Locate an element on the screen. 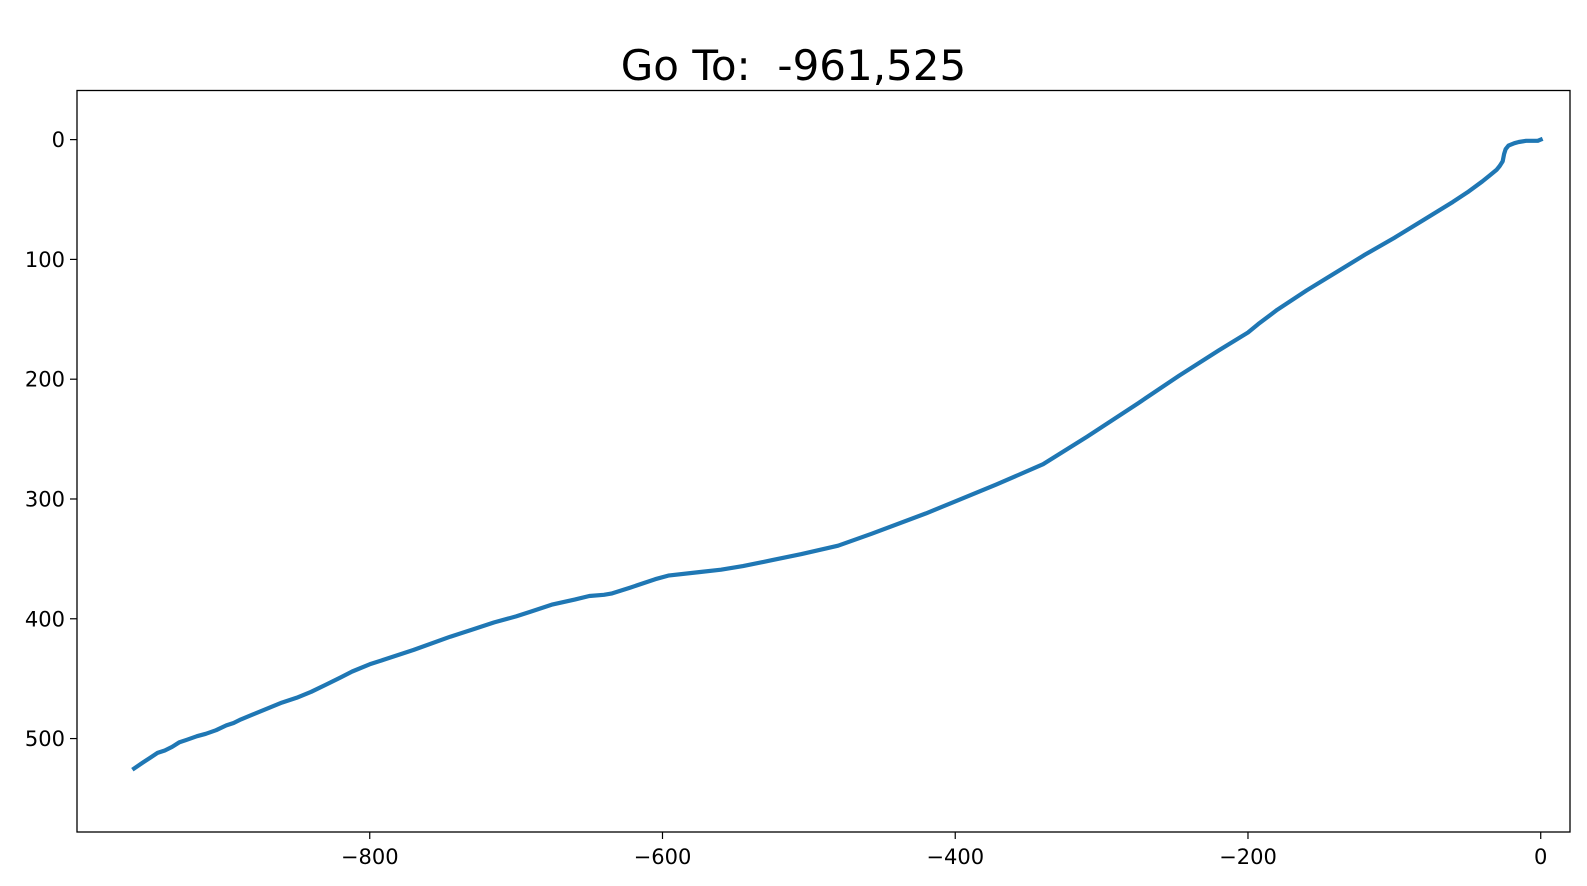  x-tick-label: 0 is located at coordinates (1540, 857).